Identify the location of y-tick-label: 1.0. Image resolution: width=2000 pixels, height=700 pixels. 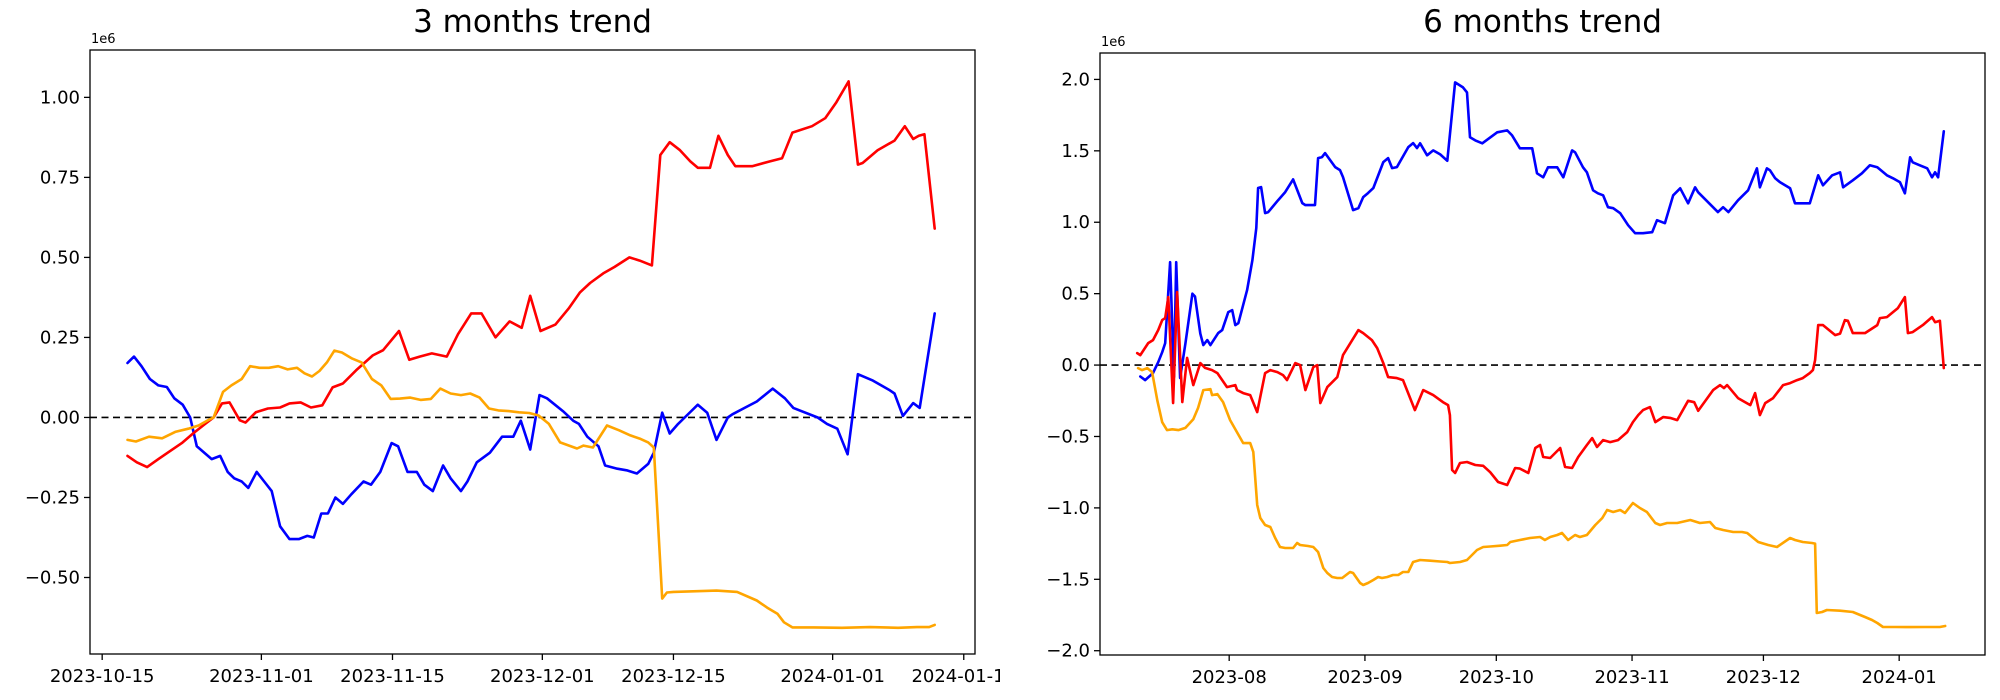
(1075, 222).